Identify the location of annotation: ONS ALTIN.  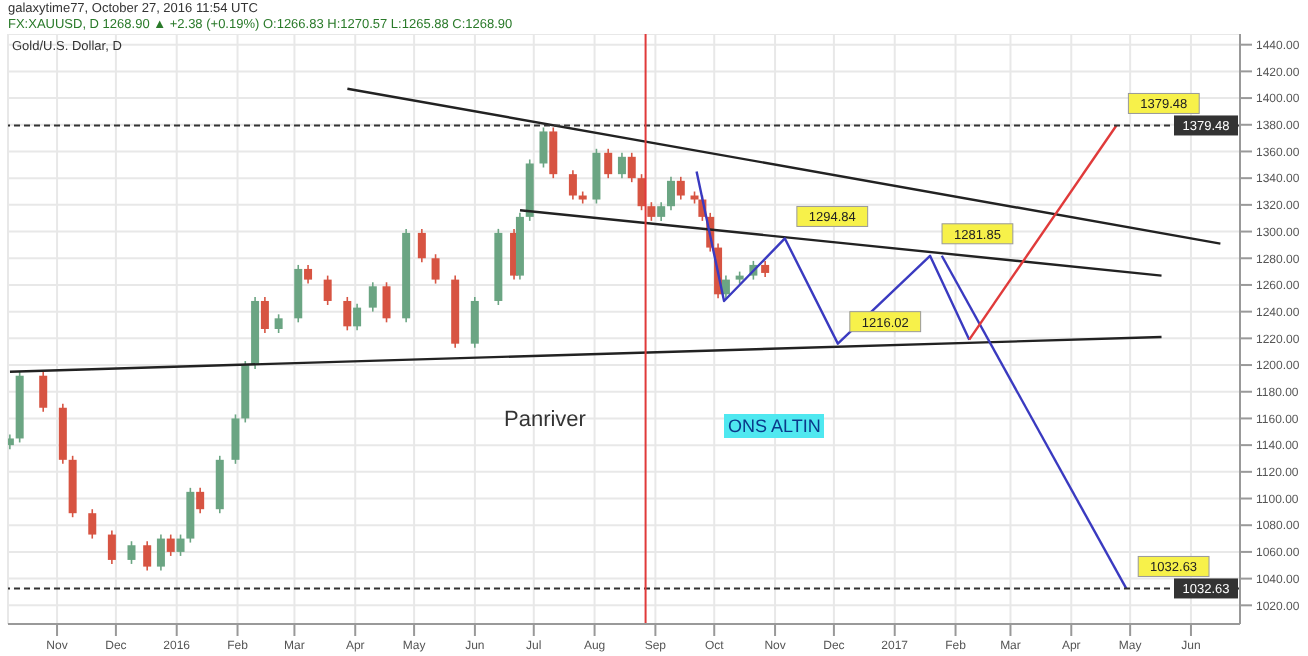
(774, 426).